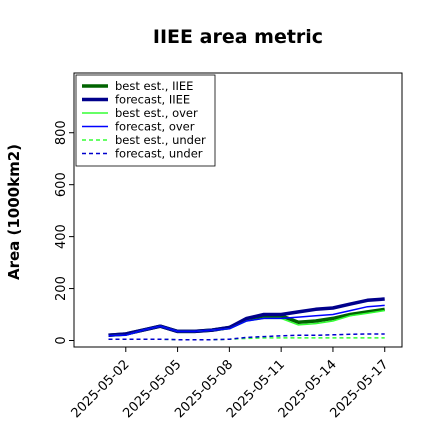 The height and width of the screenshot is (440, 440). Describe the element at coordinates (14, 212) in the screenshot. I see `y-axis-label: Area (1000km2)` at that location.